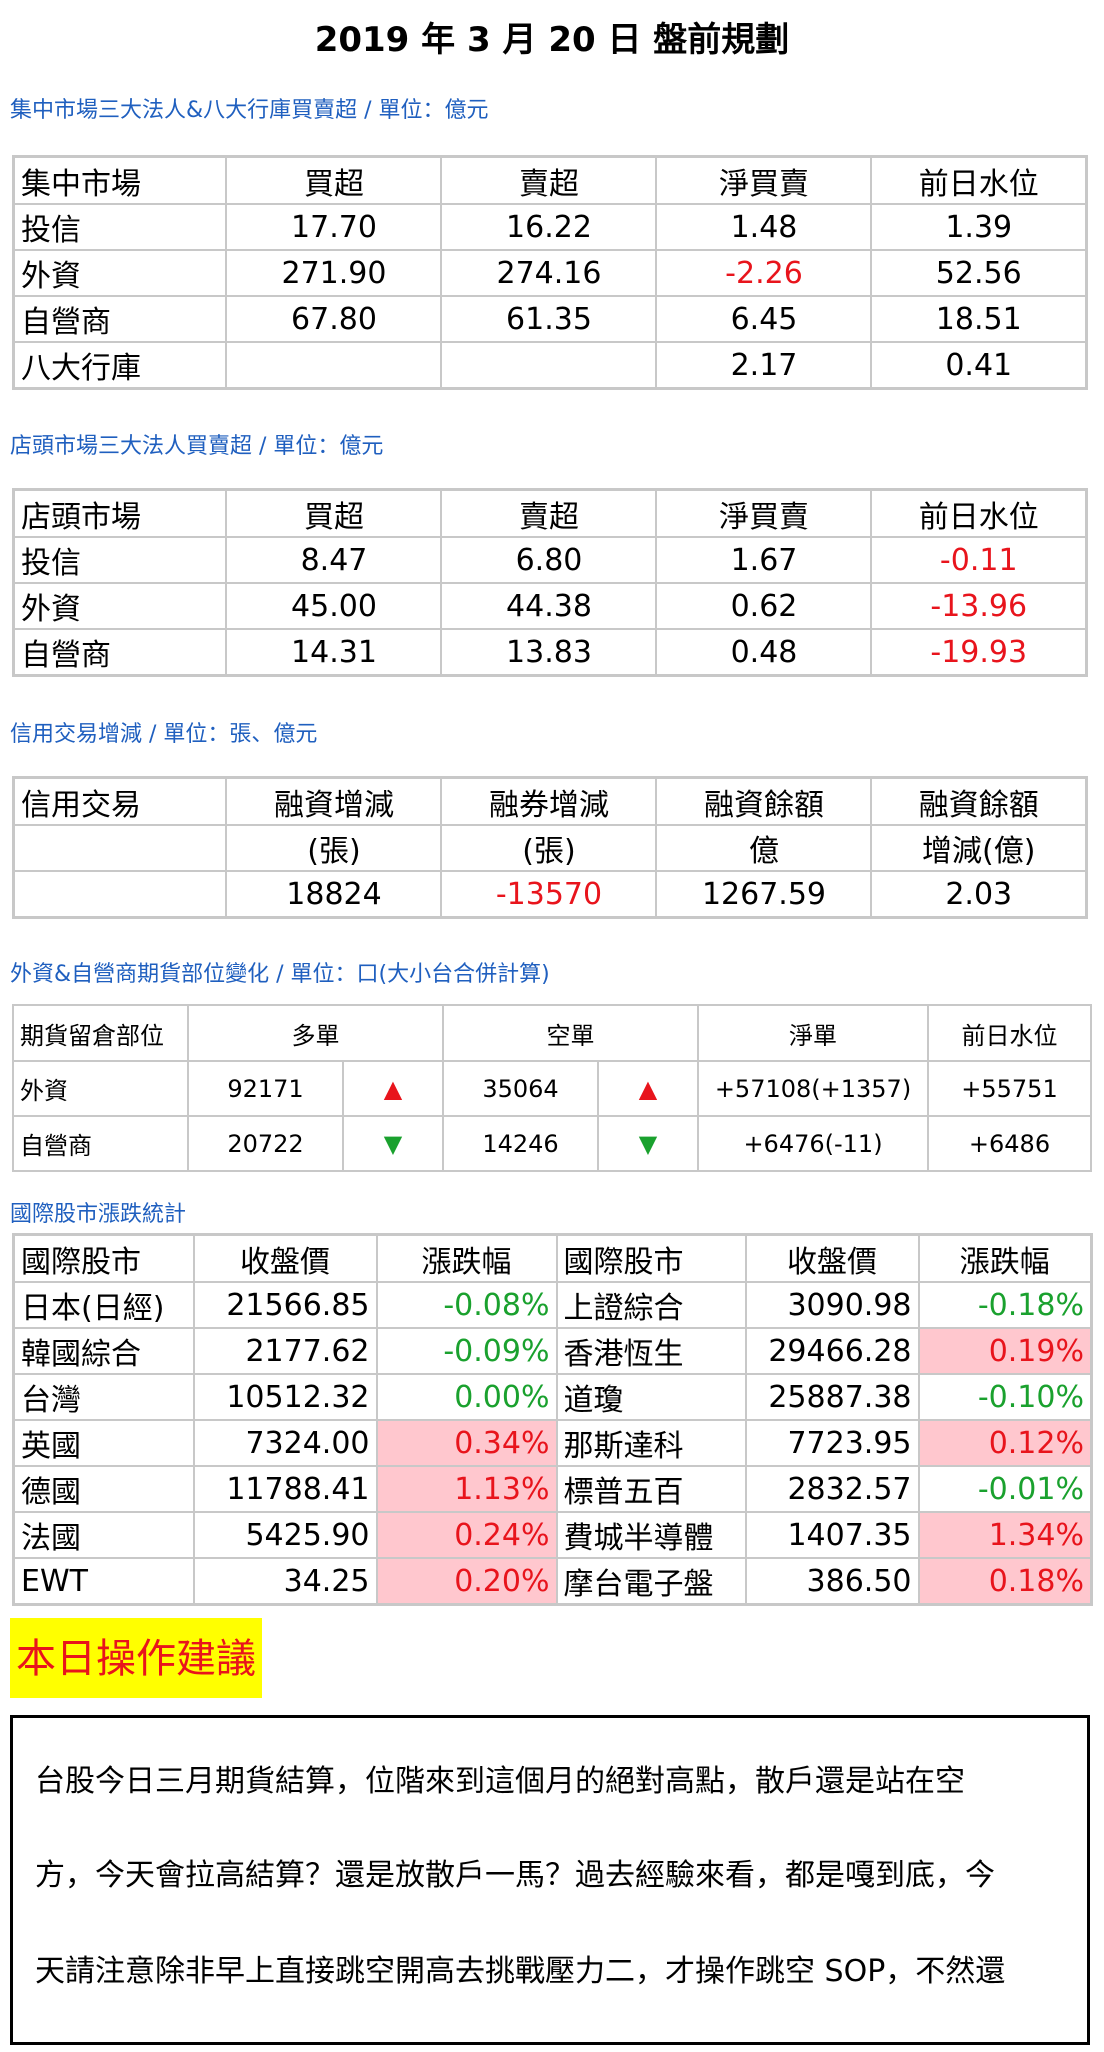 The height and width of the screenshot is (2052, 1104). Describe the element at coordinates (334, 894) in the screenshot. I see `cell-margin-change: 18824` at that location.